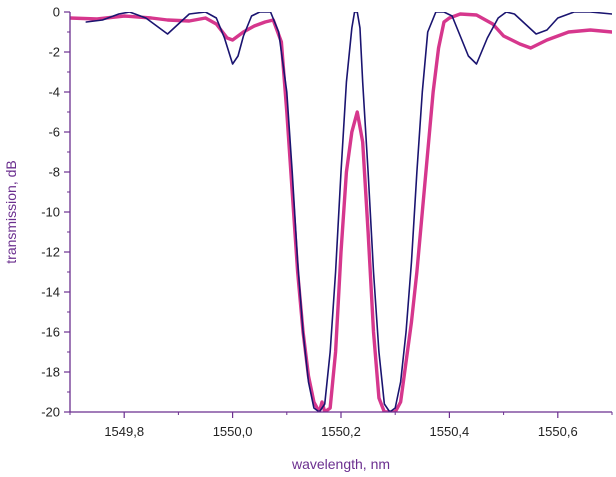 The width and height of the screenshot is (616, 477). What do you see at coordinates (50, 212) in the screenshot?
I see `y-tick-label: -10` at bounding box center [50, 212].